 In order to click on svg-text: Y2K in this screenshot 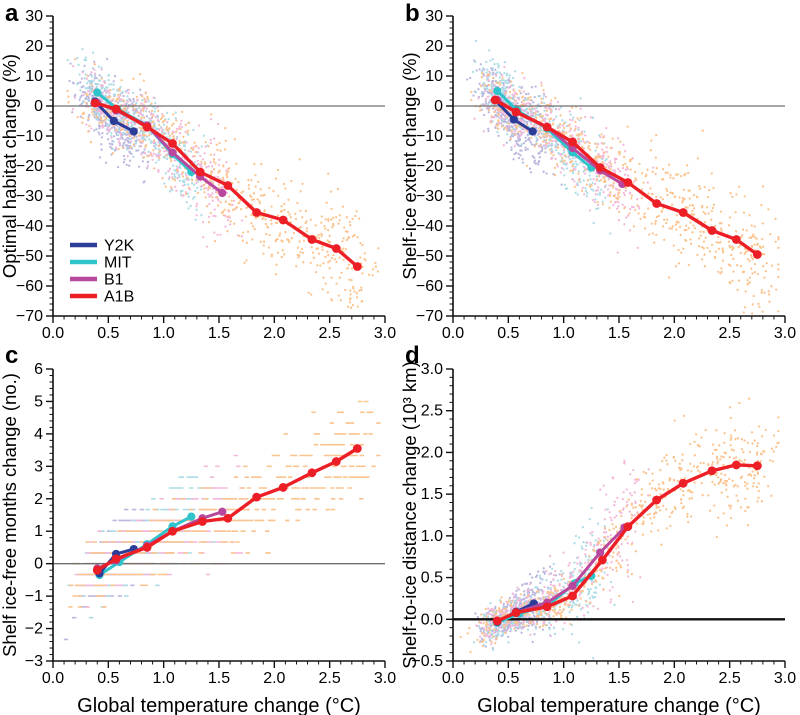, I will do `click(119, 246)`.